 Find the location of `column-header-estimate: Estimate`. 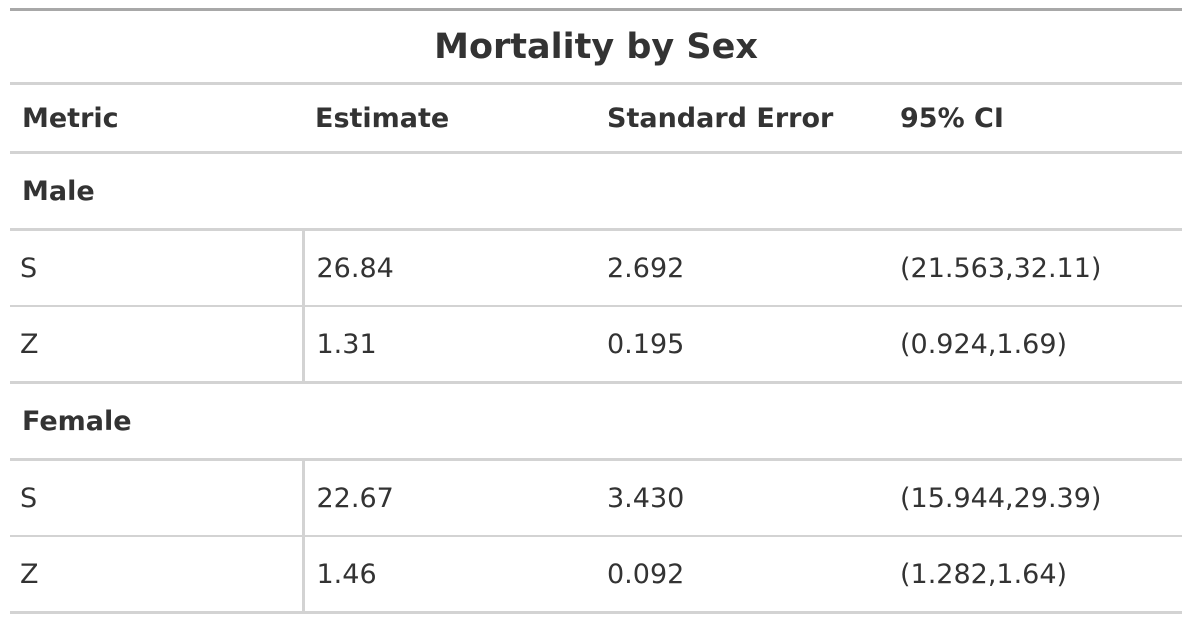

column-header-estimate: Estimate is located at coordinates (449, 118).